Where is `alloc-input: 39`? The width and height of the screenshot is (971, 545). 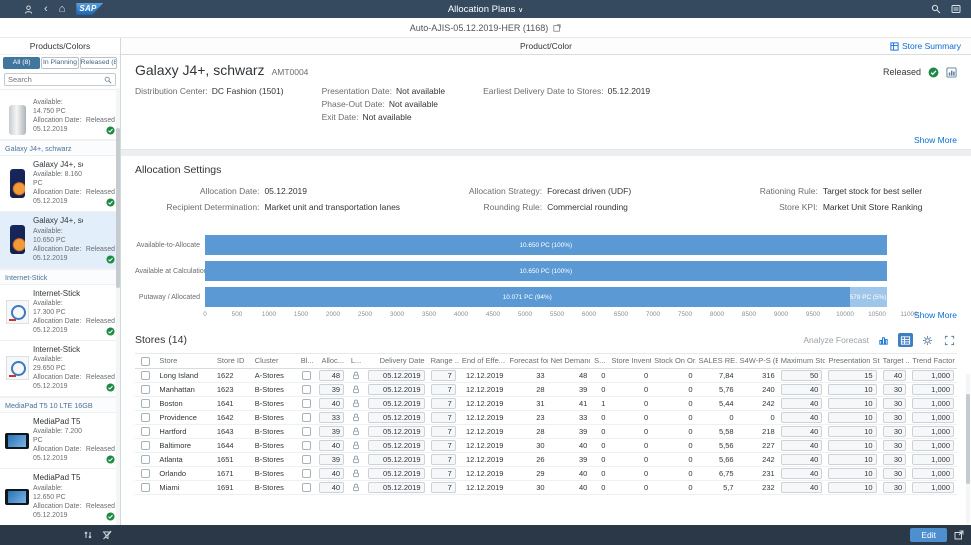 alloc-input: 39 is located at coordinates (331, 431).